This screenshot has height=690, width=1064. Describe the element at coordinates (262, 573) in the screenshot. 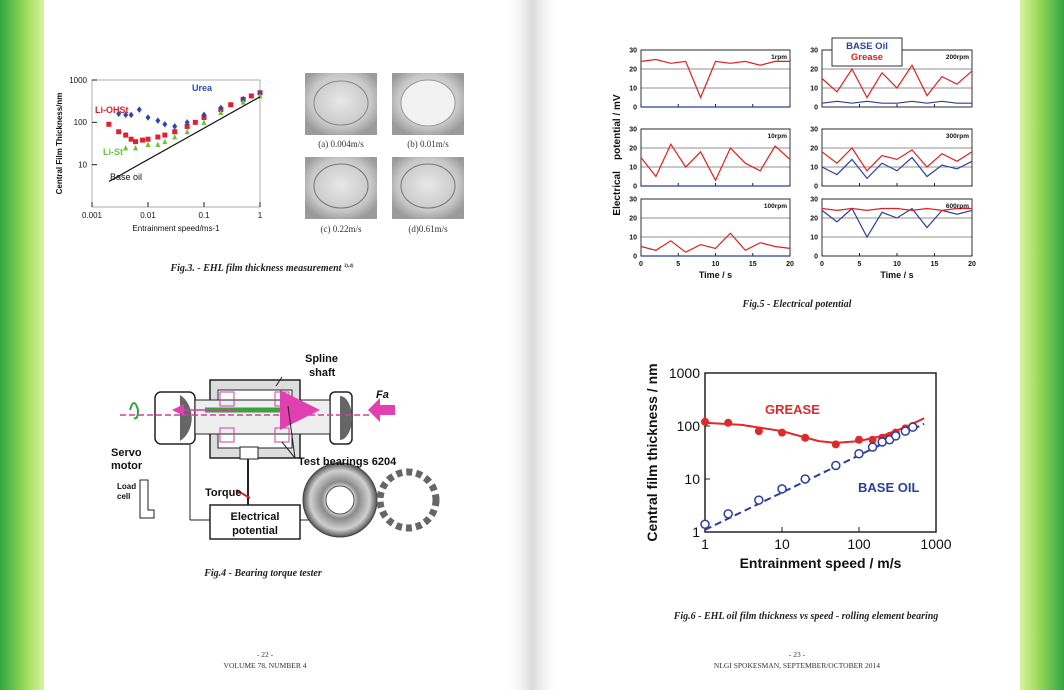

I see `caption: Fig.4 - Bearing torque tester` at that location.